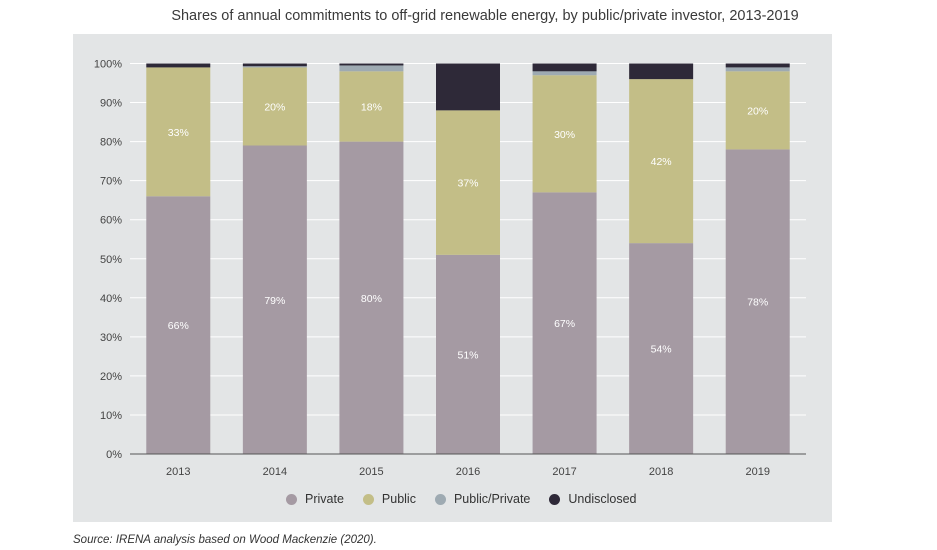 The image size is (937, 550). What do you see at coordinates (324, 499) in the screenshot?
I see `legend-label-private: Private` at bounding box center [324, 499].